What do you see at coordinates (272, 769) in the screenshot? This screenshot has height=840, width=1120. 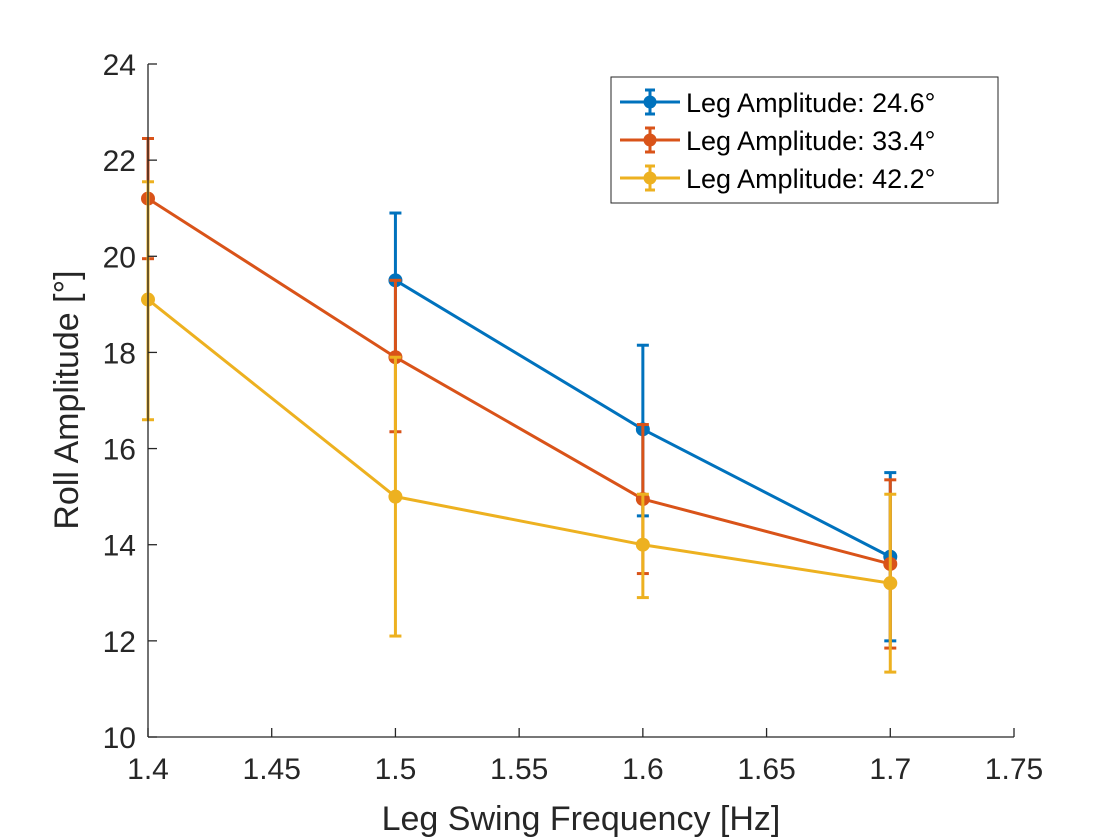 I see `x-tick-label: 1.45` at bounding box center [272, 769].